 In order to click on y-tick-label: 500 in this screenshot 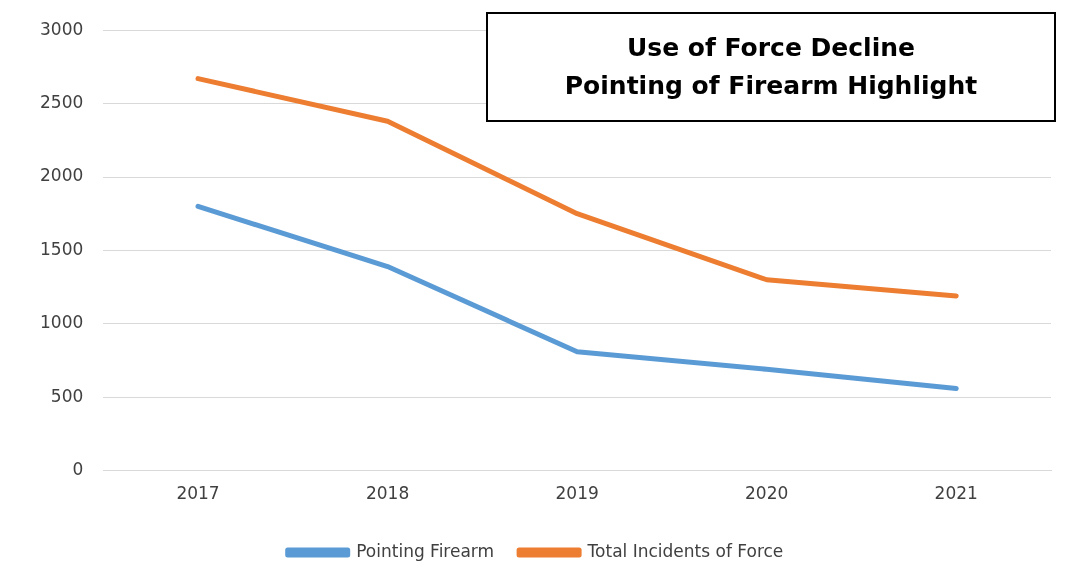, I will do `click(67, 395)`.